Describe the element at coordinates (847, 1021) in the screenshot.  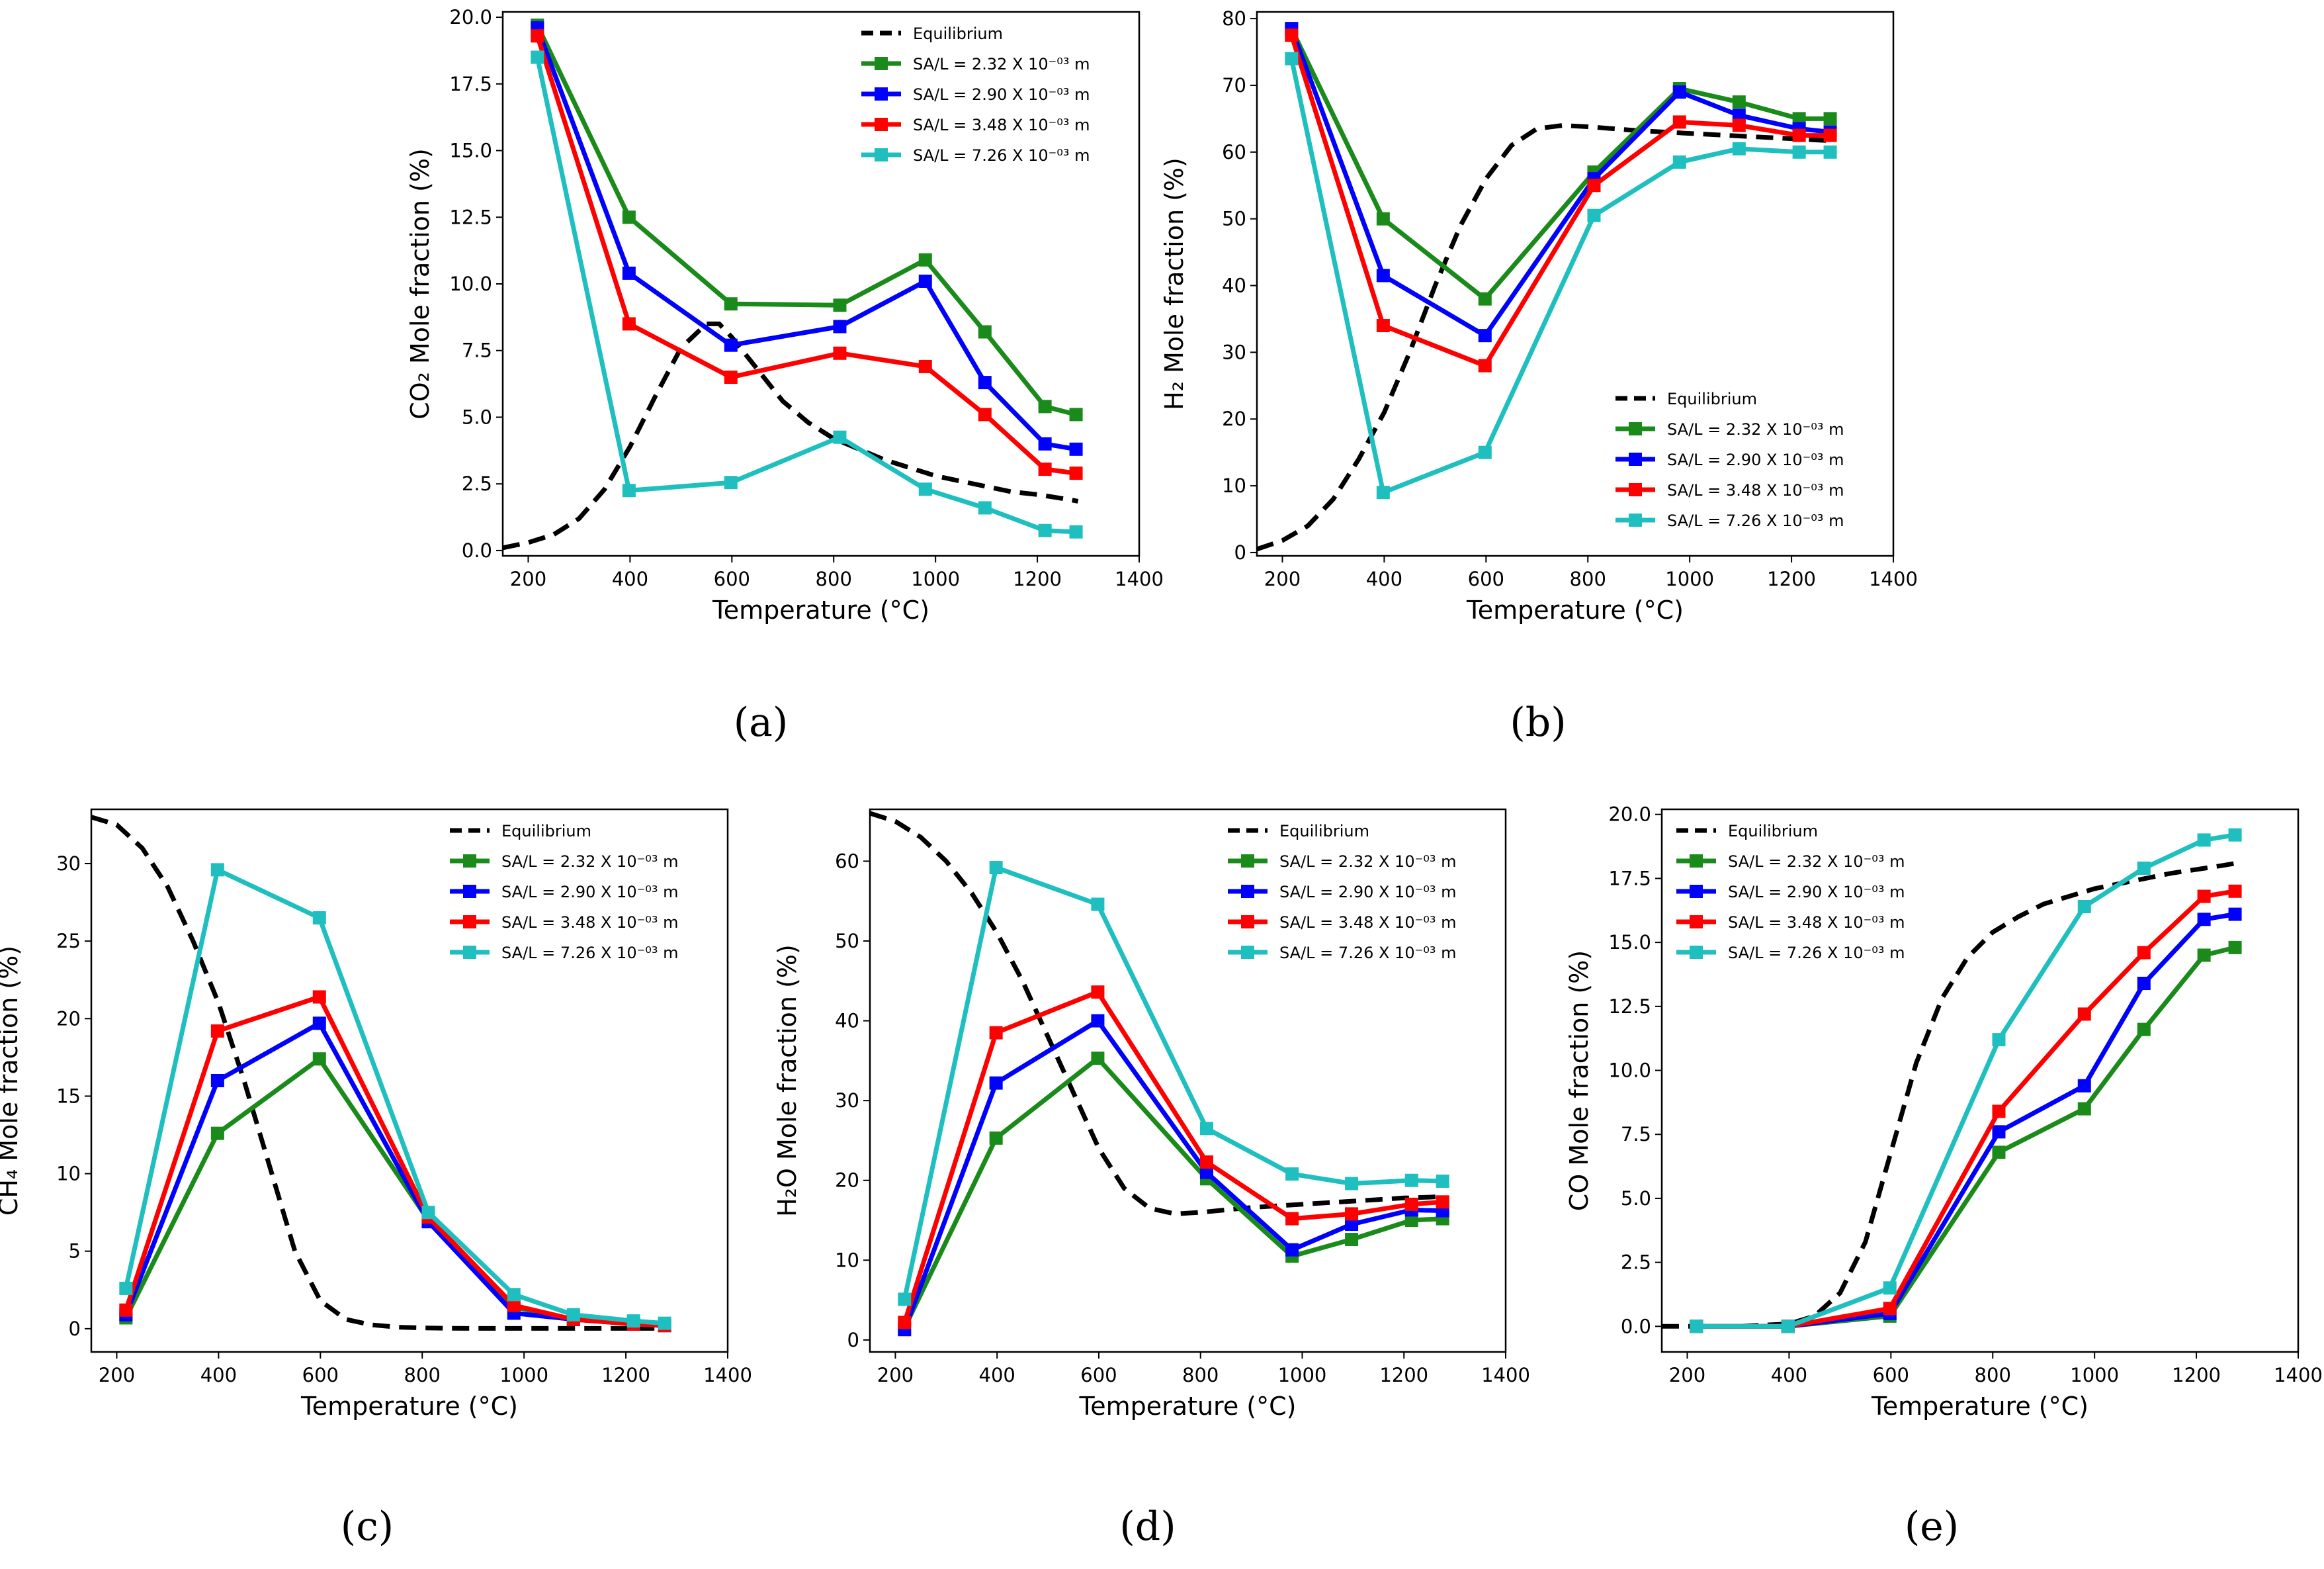
I see `y-tick-label: 40` at that location.